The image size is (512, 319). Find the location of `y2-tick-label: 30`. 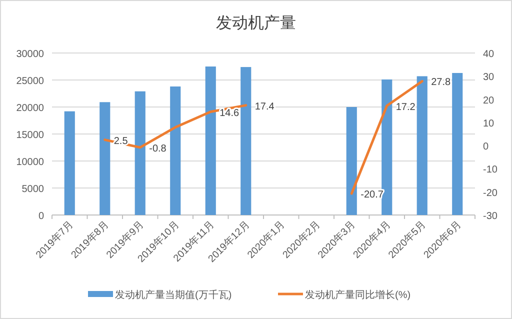

y2-tick-label: 30 is located at coordinates (489, 78).